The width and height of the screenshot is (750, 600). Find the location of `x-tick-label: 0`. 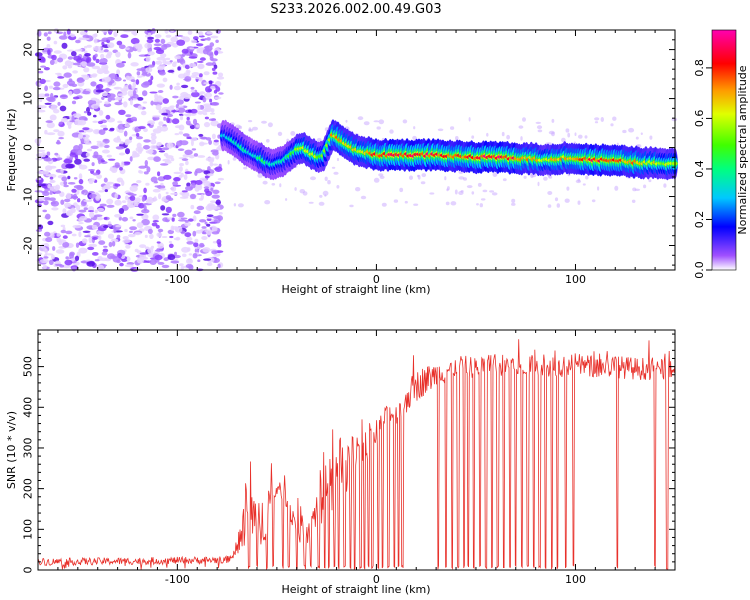

x-tick-label: 0 is located at coordinates (376, 579).